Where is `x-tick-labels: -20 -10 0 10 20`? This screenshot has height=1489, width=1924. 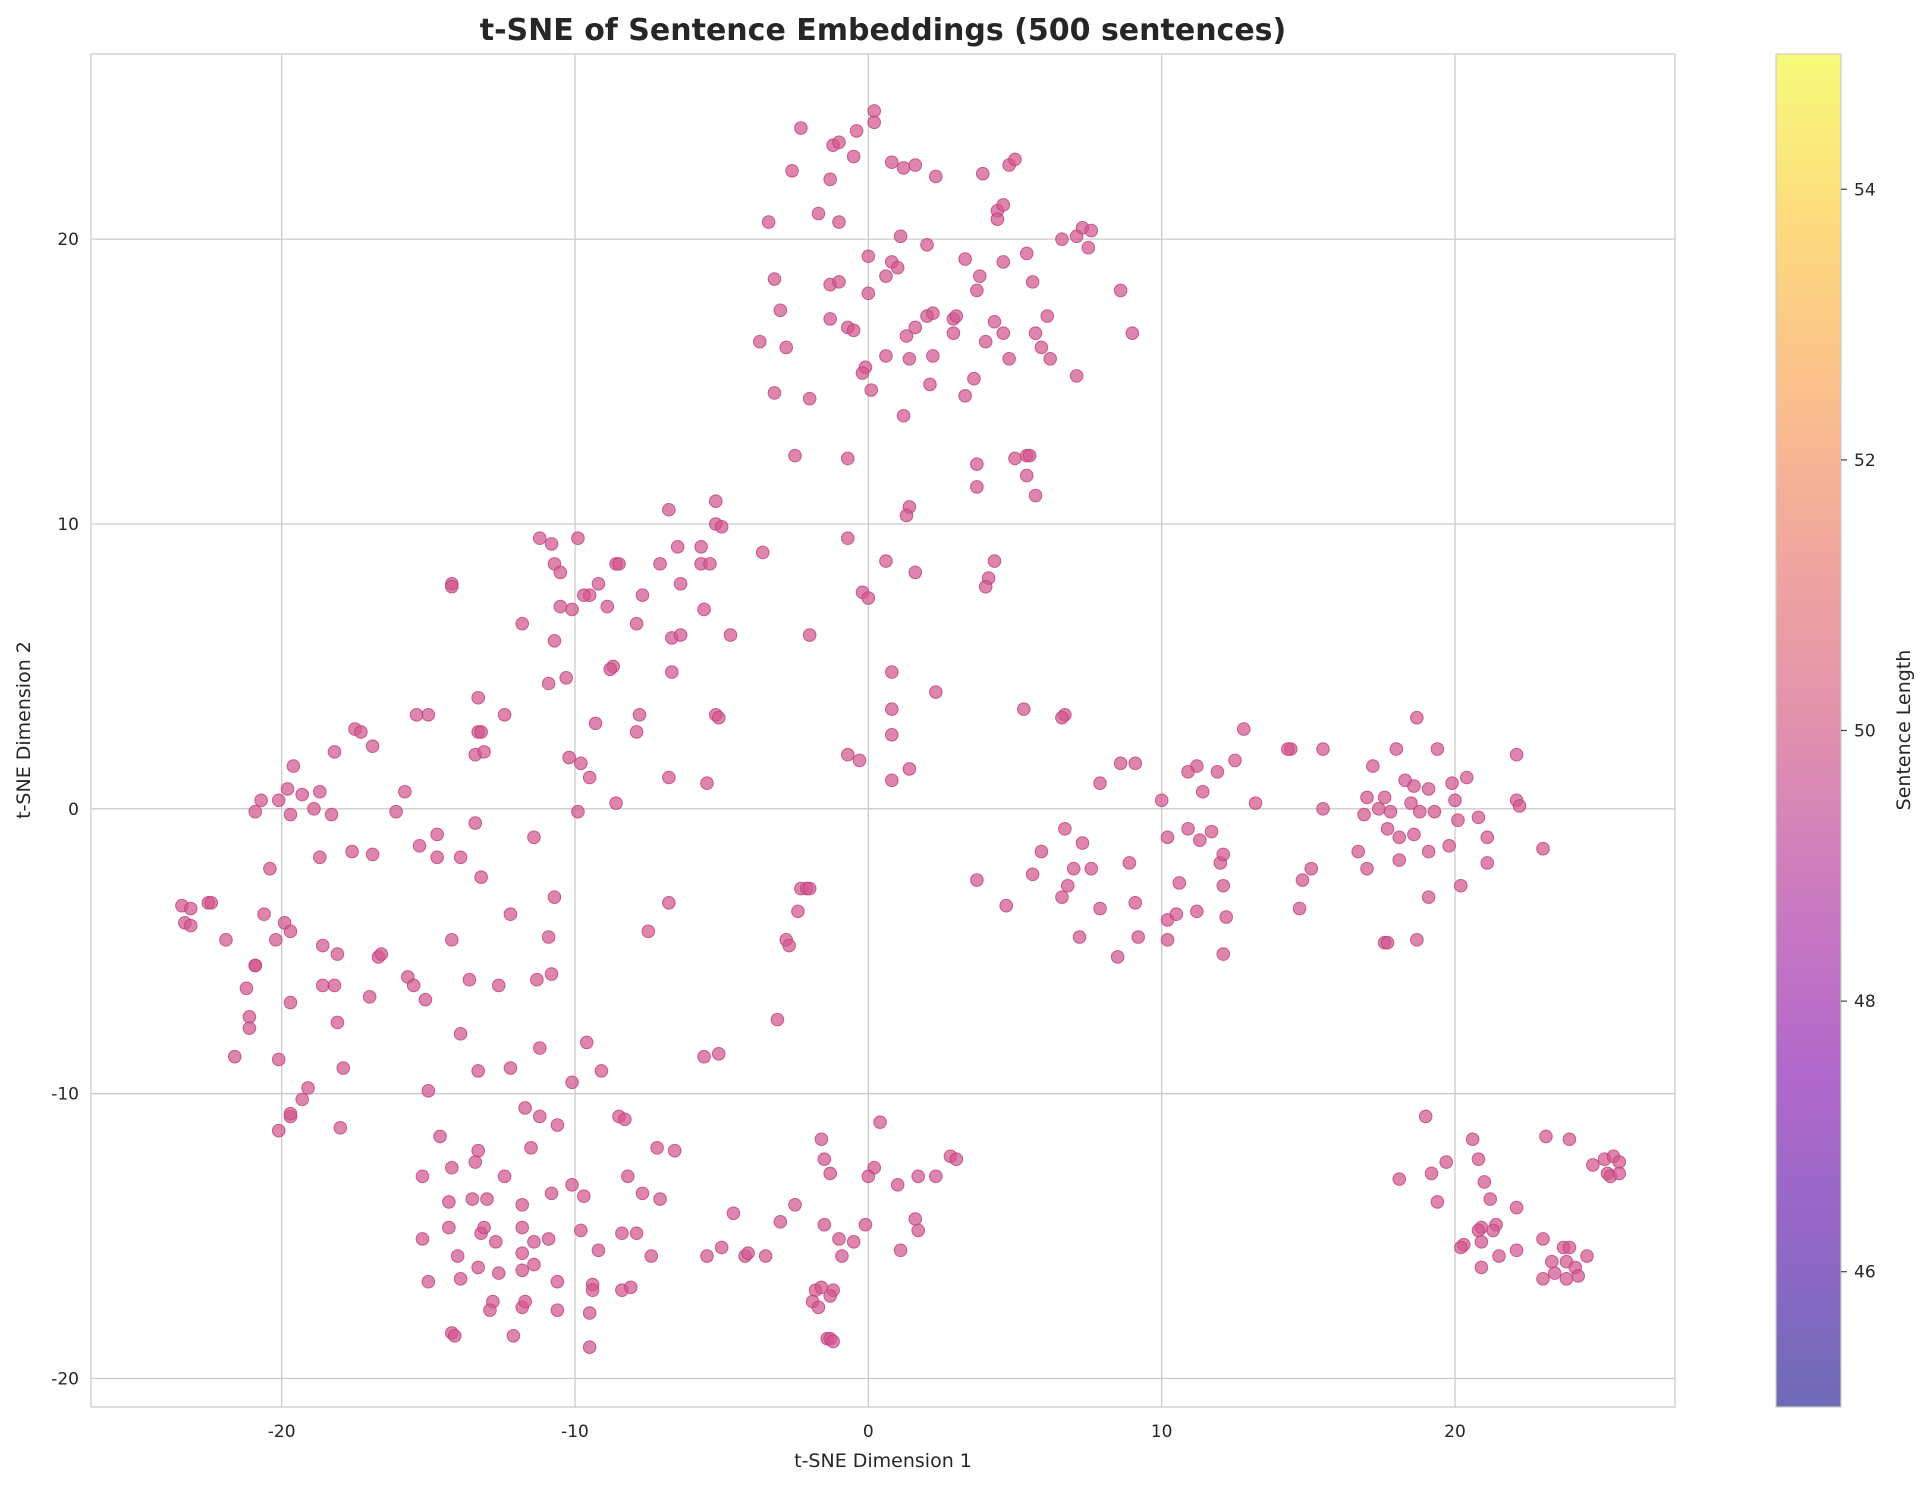
x-tick-labels: -20 -10 0 10 20 is located at coordinates (867, 1432).